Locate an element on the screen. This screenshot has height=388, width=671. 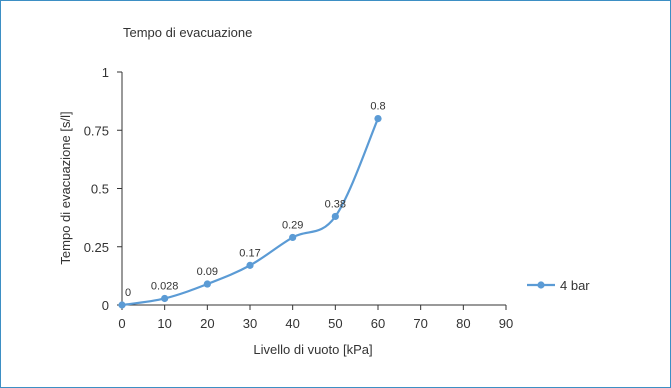
y-tick-label: 0.25 is located at coordinates (96, 247).